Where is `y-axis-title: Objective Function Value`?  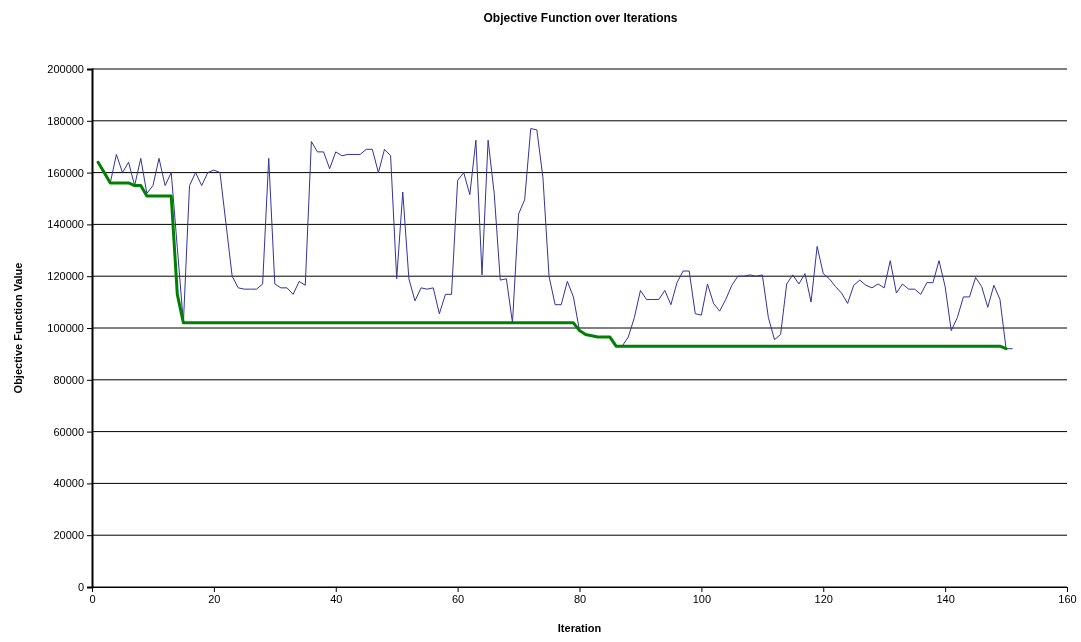
y-axis-title: Objective Function Value is located at coordinates (18, 328).